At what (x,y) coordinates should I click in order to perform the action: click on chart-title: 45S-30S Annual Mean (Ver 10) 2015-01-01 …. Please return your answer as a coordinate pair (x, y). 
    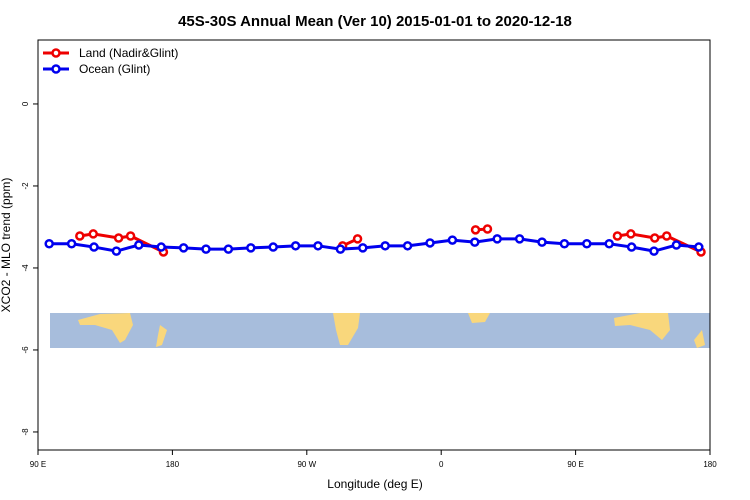
    Looking at the image, I should click on (375, 21).